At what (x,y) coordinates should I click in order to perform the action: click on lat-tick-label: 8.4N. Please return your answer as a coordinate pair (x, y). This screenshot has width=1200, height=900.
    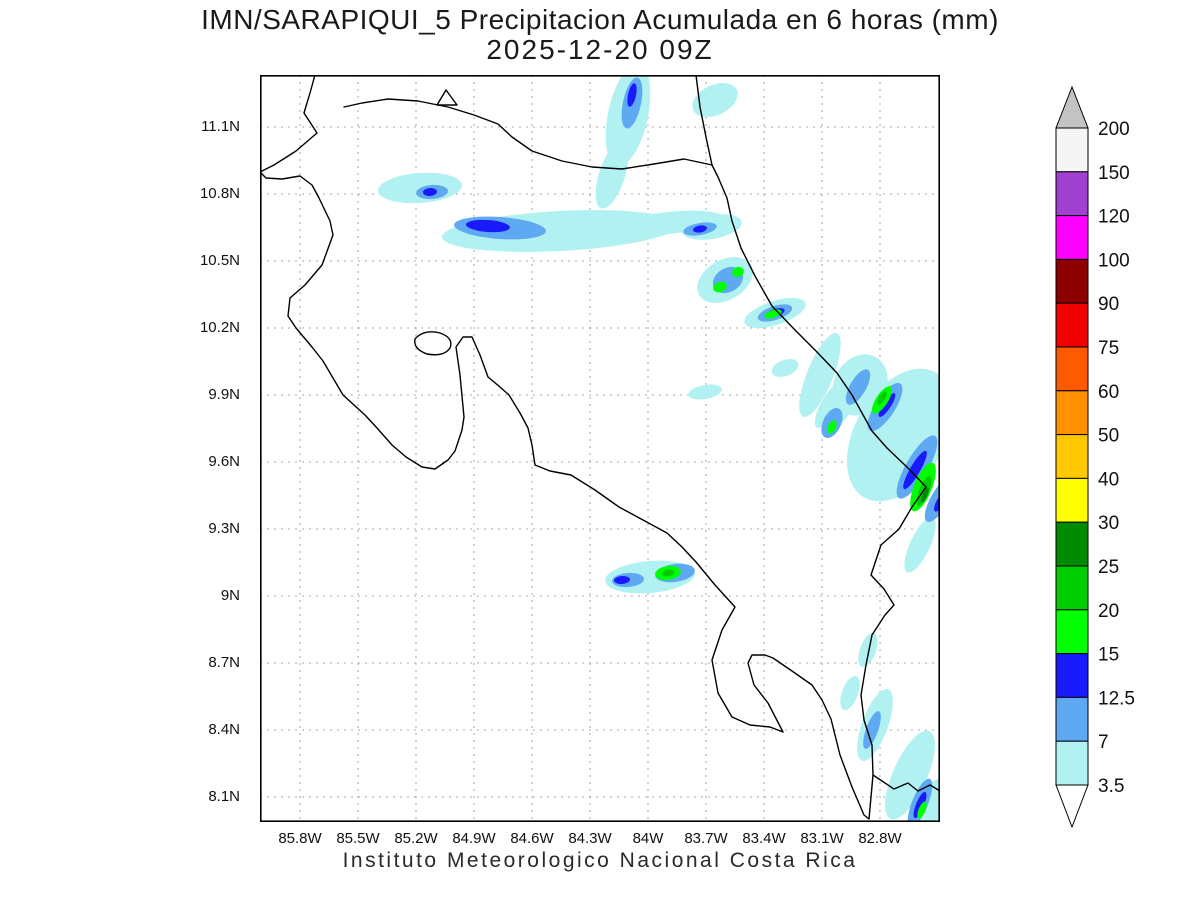
    Looking at the image, I should click on (224, 729).